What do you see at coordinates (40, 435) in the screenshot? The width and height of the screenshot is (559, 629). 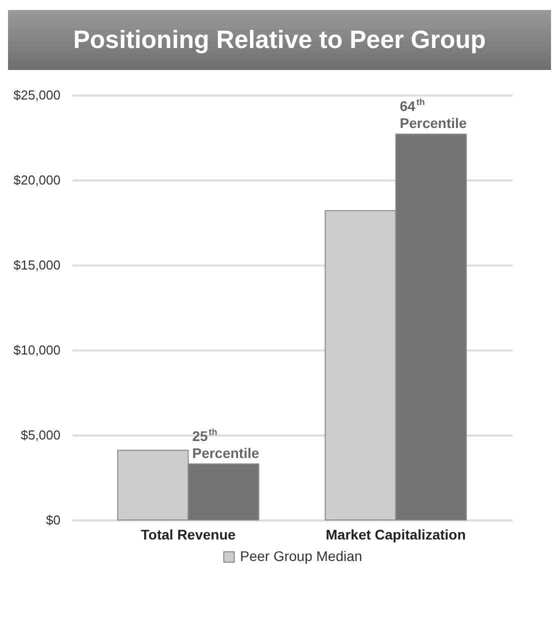 I see `y-tick-label: $5,000` at bounding box center [40, 435].